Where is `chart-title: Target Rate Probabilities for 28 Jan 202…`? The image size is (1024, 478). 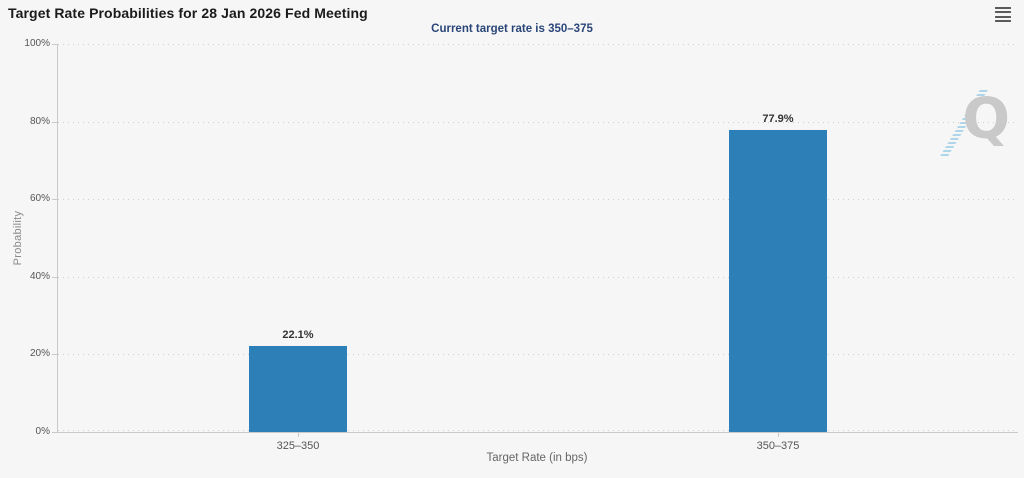
chart-title: Target Rate Probabilities for 28 Jan 202… is located at coordinates (188, 13).